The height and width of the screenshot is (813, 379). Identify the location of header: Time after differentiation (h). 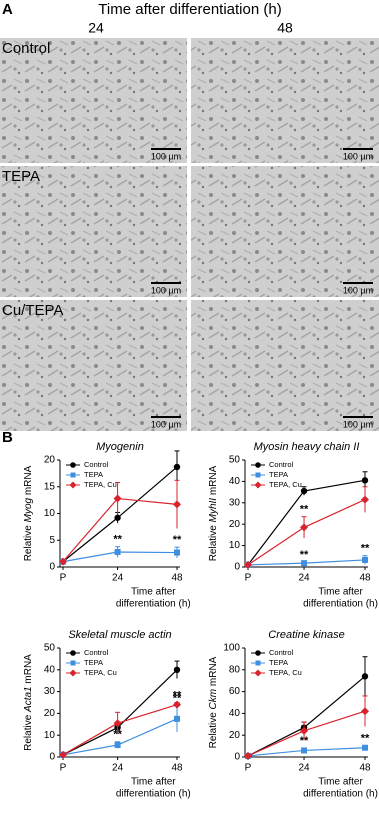
(189, 9).